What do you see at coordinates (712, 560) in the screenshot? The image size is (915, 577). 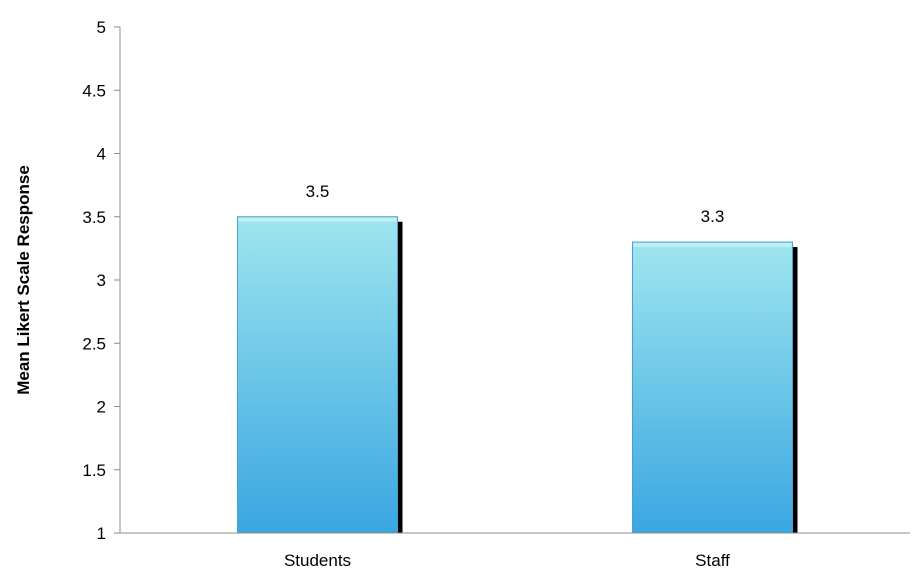 I see `x-category-label: Staff` at bounding box center [712, 560].